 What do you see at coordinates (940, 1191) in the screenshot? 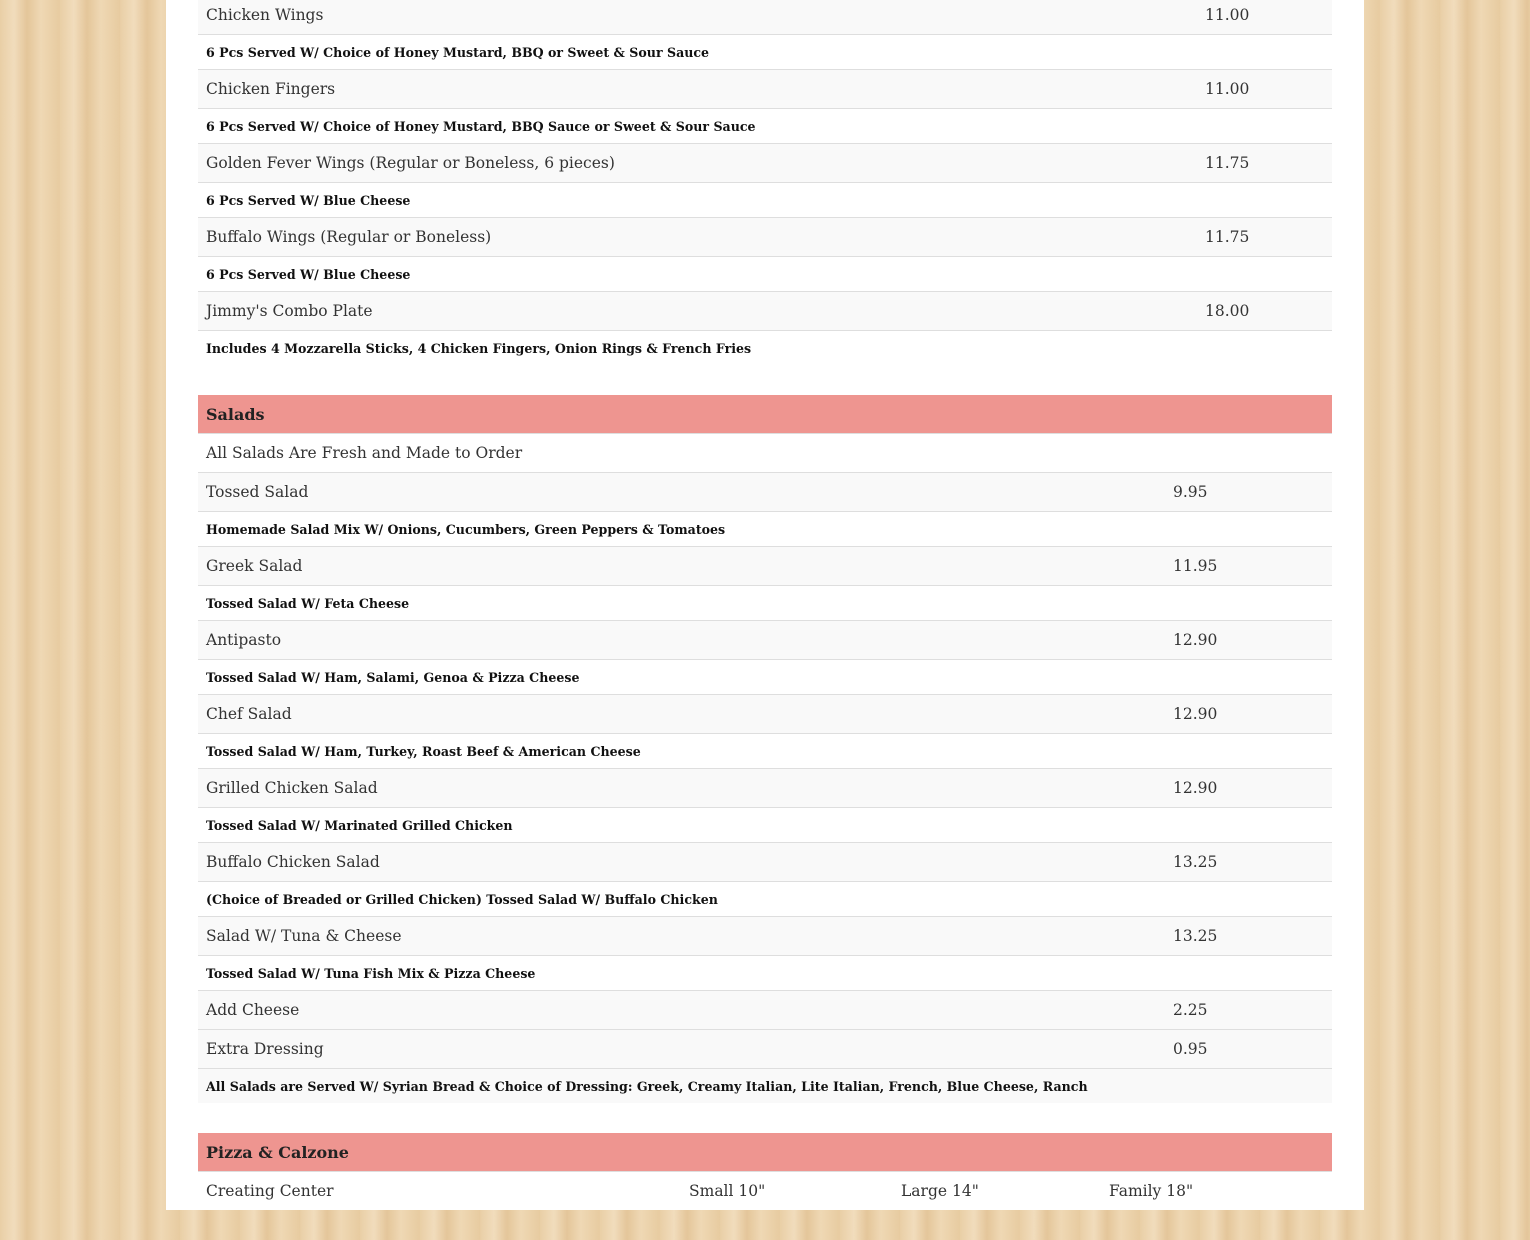
I see `size-large: Large 14"` at bounding box center [940, 1191].